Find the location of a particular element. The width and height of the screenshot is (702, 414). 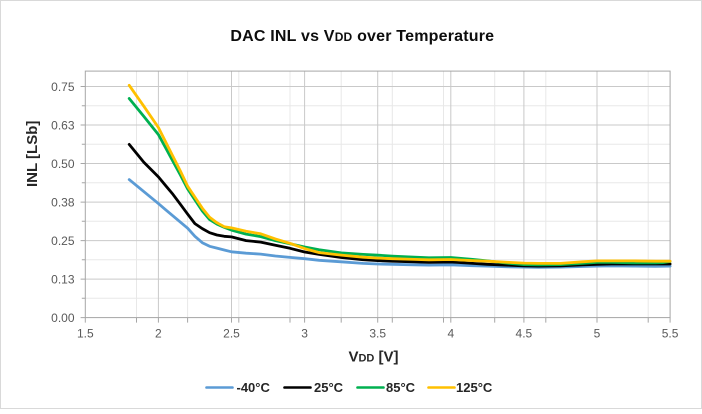

svg-text: 85°C is located at coordinates (401, 387).